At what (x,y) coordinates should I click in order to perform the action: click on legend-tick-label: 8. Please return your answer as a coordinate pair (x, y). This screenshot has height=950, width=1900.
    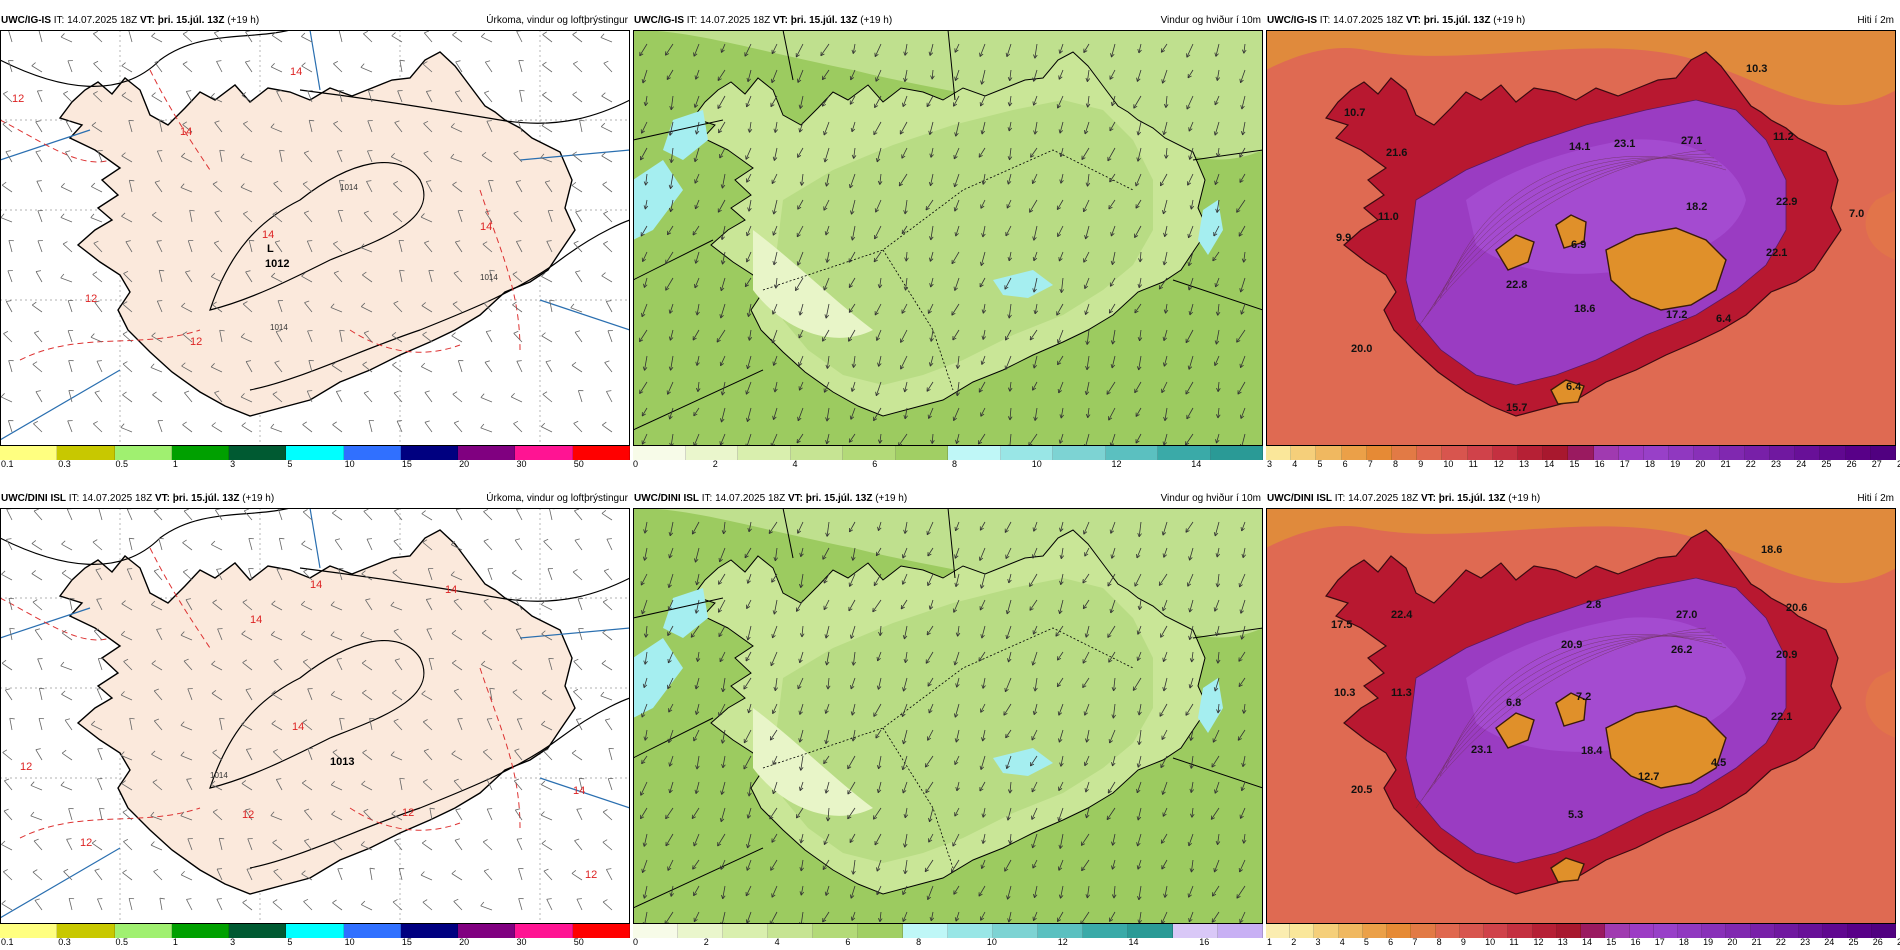
    Looking at the image, I should click on (1396, 464).